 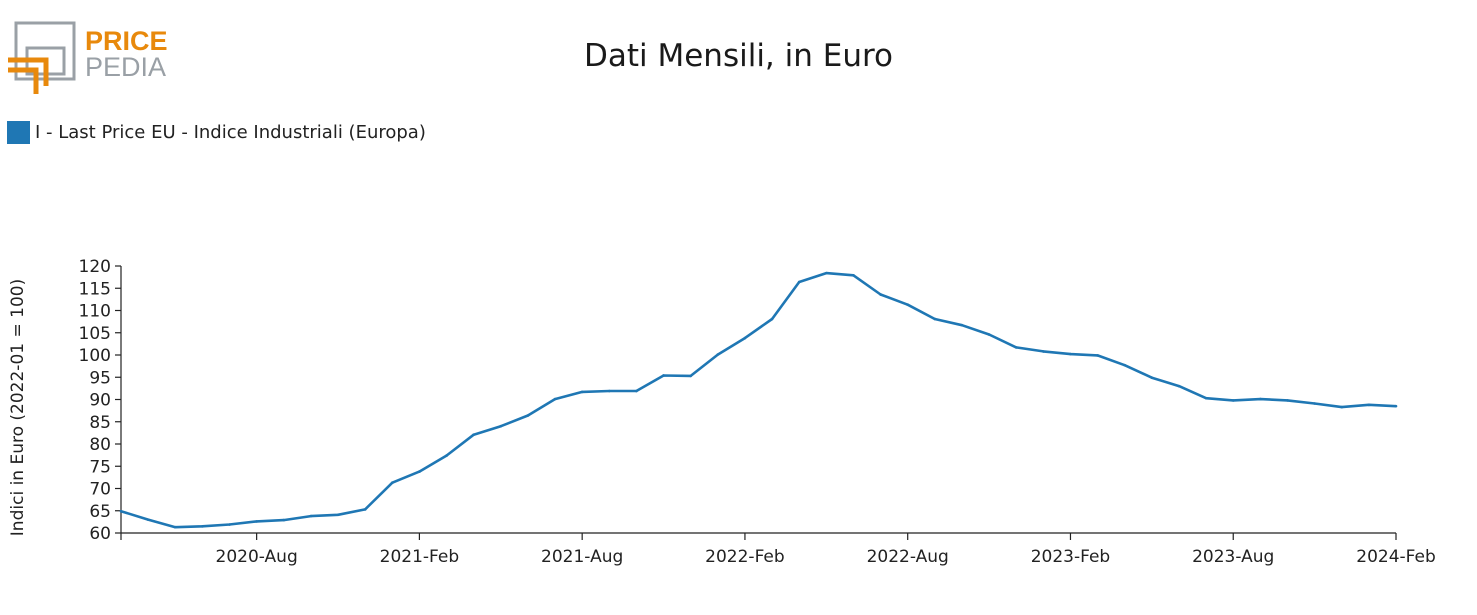 What do you see at coordinates (1071, 557) in the screenshot?
I see `x-tick-label: 2023-Feb` at bounding box center [1071, 557].